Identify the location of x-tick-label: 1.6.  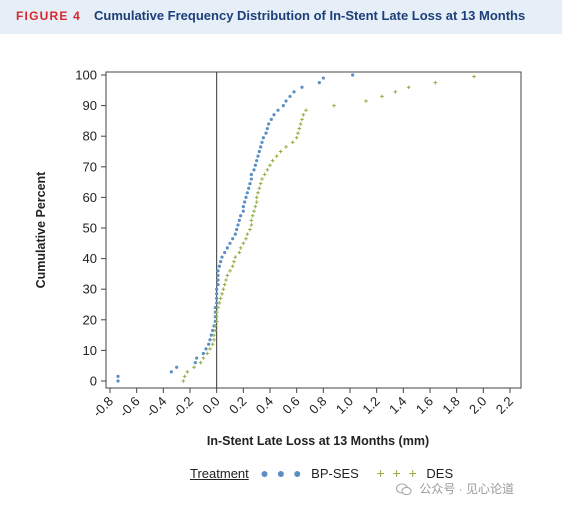
(424, 405).